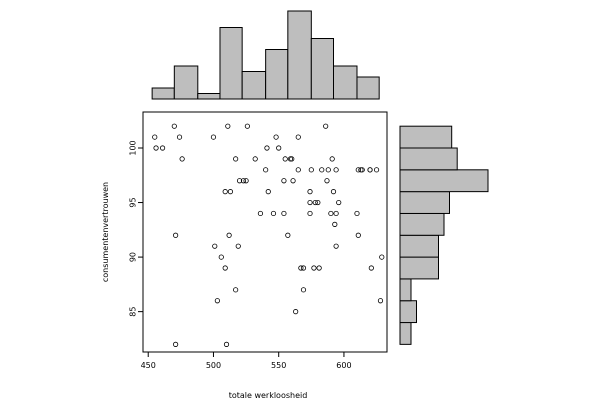  What do you see at coordinates (246, 361) in the screenshot?
I see `x-axis: 450 500 550 600` at bounding box center [246, 361].